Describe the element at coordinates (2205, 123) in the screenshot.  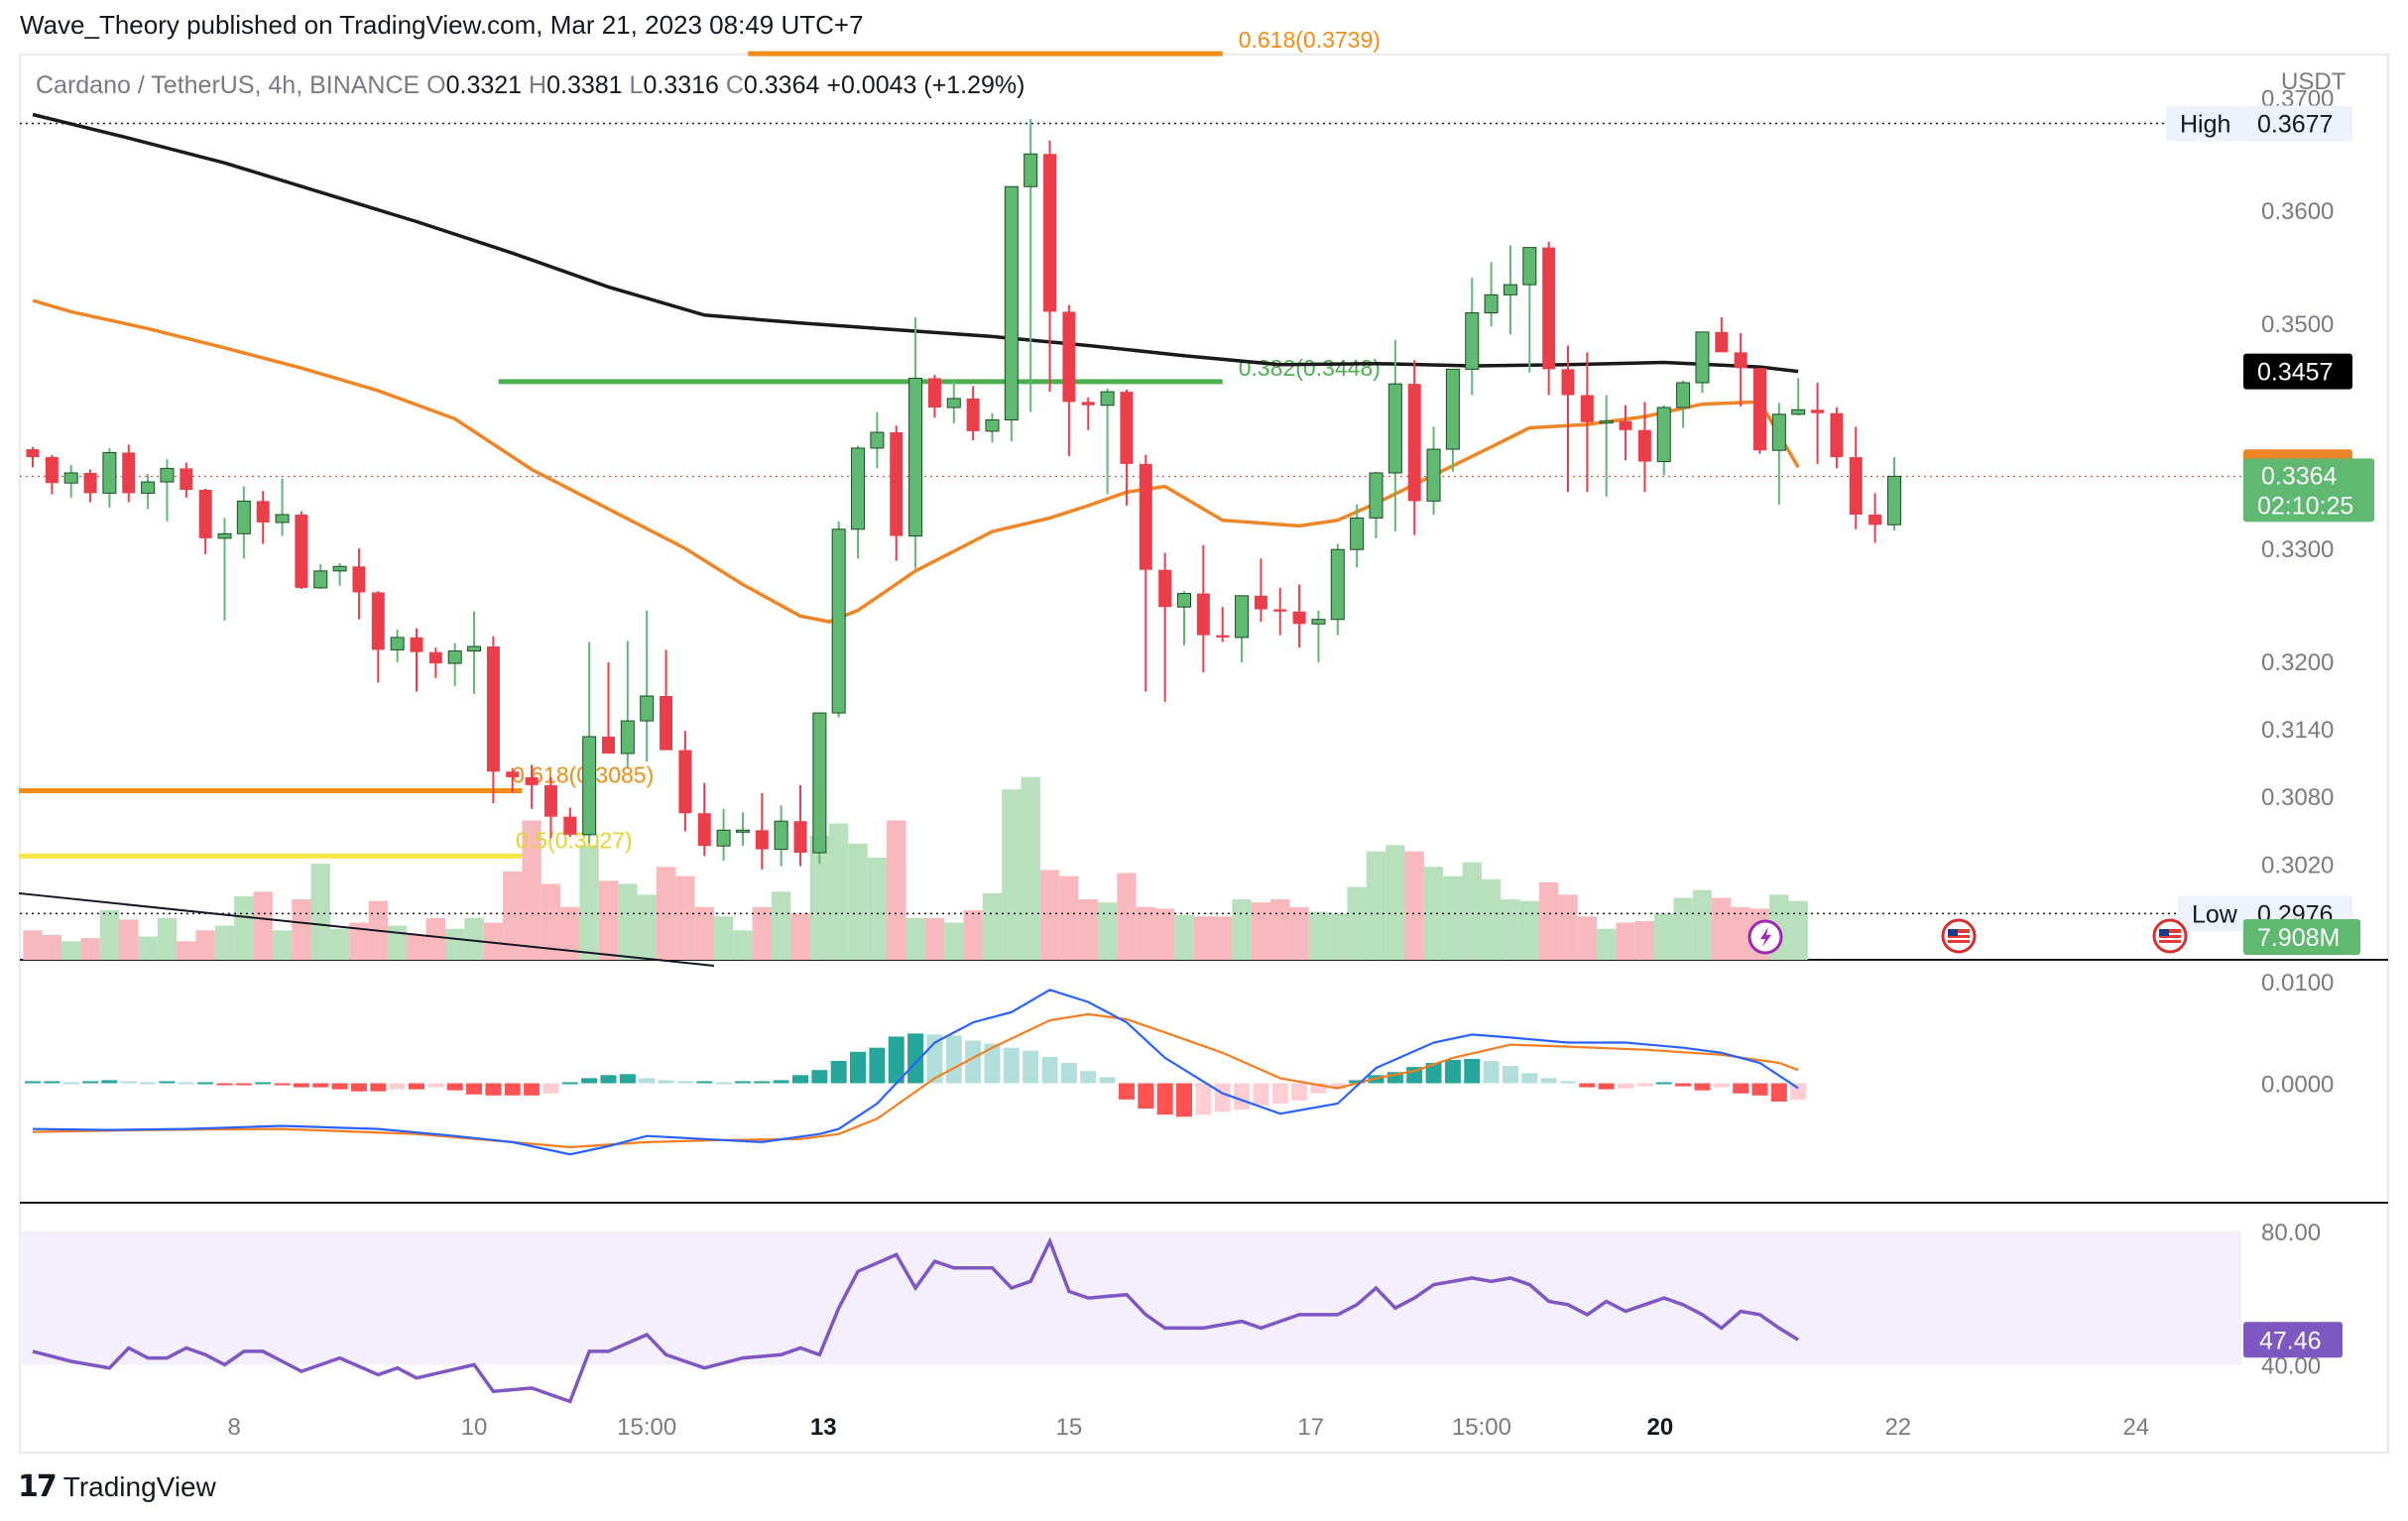
I see `high-label-bg` at that location.